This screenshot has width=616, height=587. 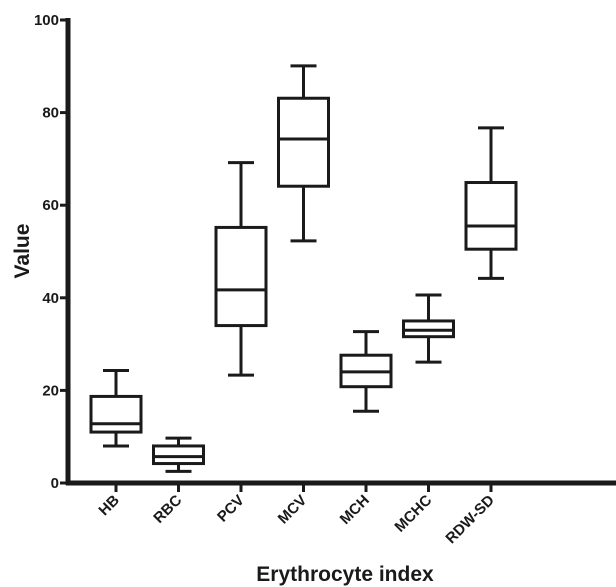 What do you see at coordinates (413, 514) in the screenshot?
I see `x-tick-label-mchc: MCHC` at bounding box center [413, 514].